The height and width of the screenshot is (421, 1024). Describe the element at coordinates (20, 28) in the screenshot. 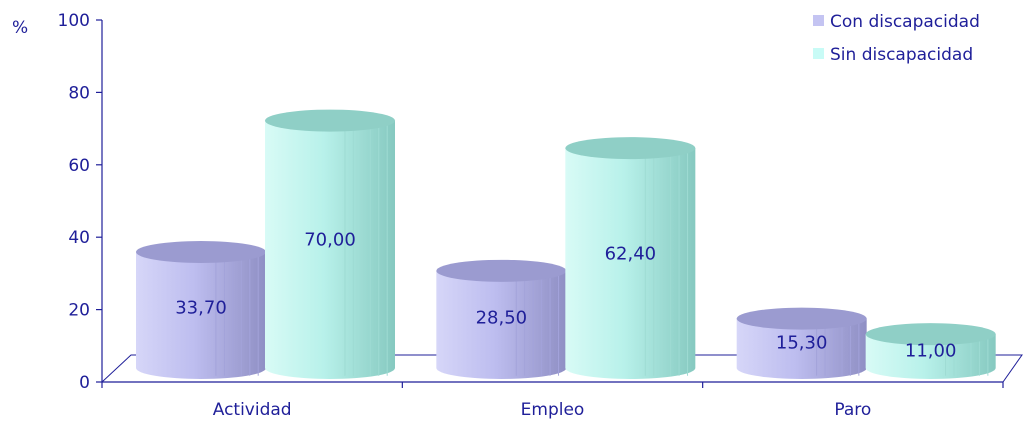

I see `y-unit-label: %` at that location.